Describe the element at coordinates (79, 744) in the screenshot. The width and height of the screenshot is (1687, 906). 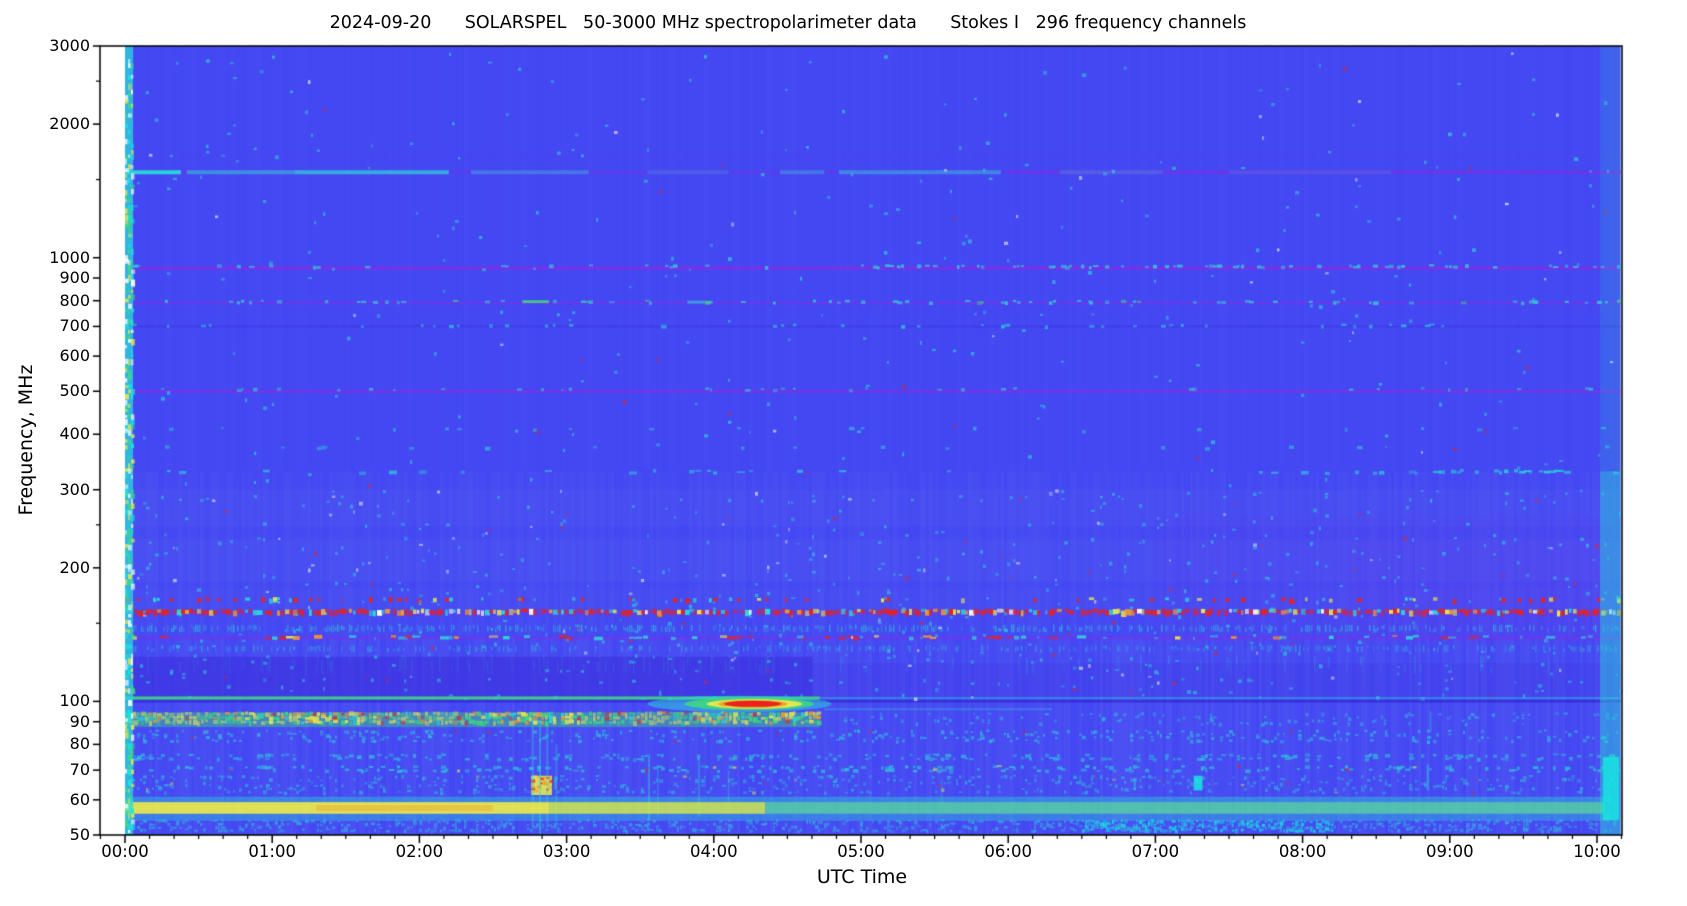
I see `y-tick-label: 80` at that location.